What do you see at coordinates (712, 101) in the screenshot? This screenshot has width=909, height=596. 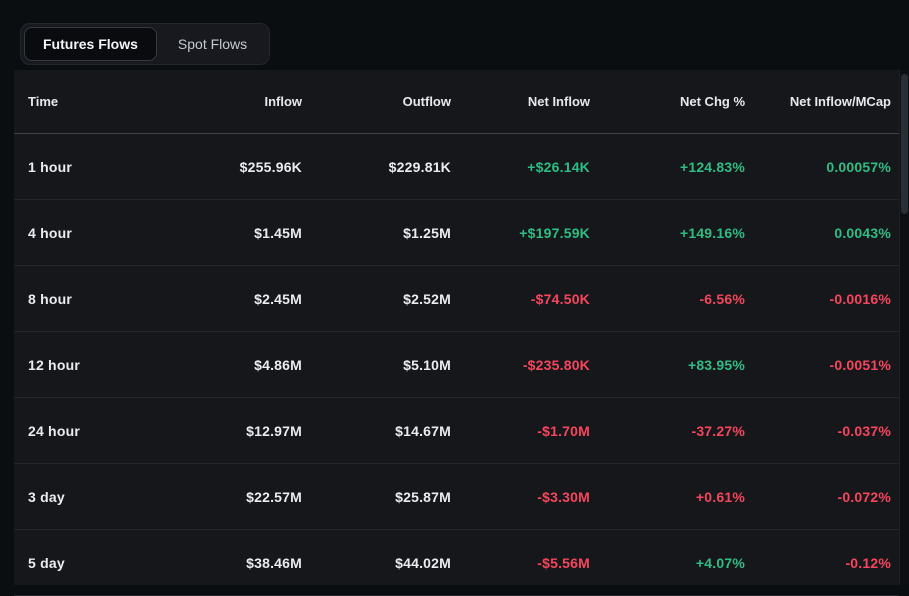 I see `column-header-net-chg: Net Chg %` at bounding box center [712, 101].